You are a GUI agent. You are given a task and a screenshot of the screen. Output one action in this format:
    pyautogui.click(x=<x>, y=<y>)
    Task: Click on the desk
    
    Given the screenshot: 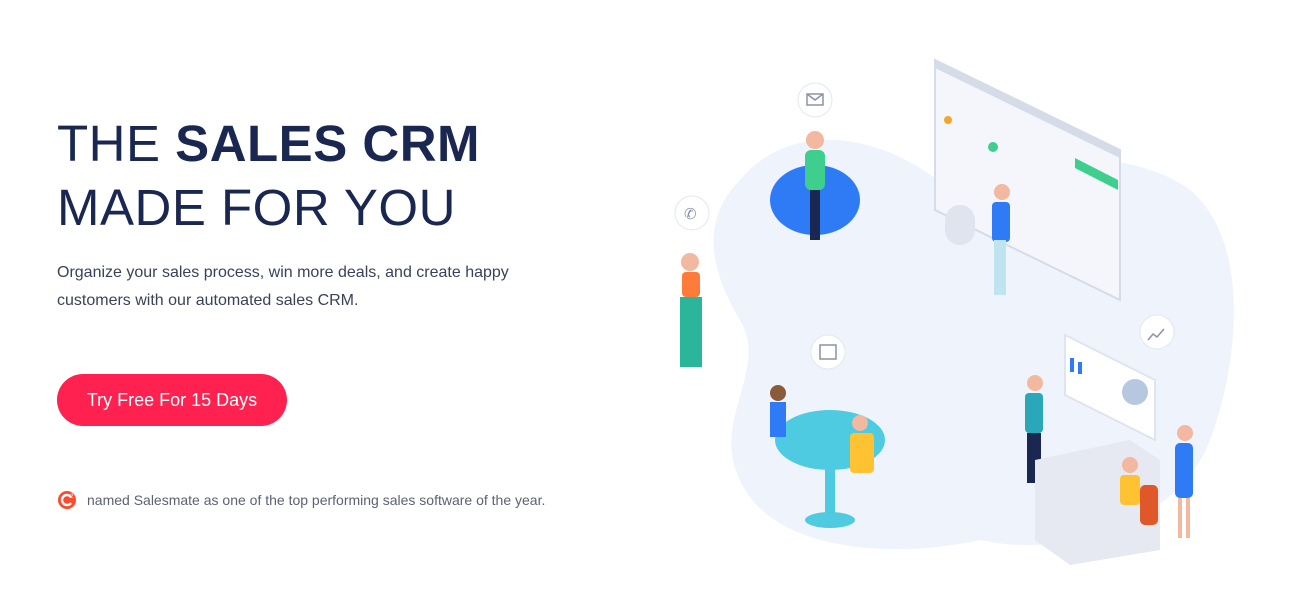 What is the action you would take?
    pyautogui.click(x=1097, y=502)
    